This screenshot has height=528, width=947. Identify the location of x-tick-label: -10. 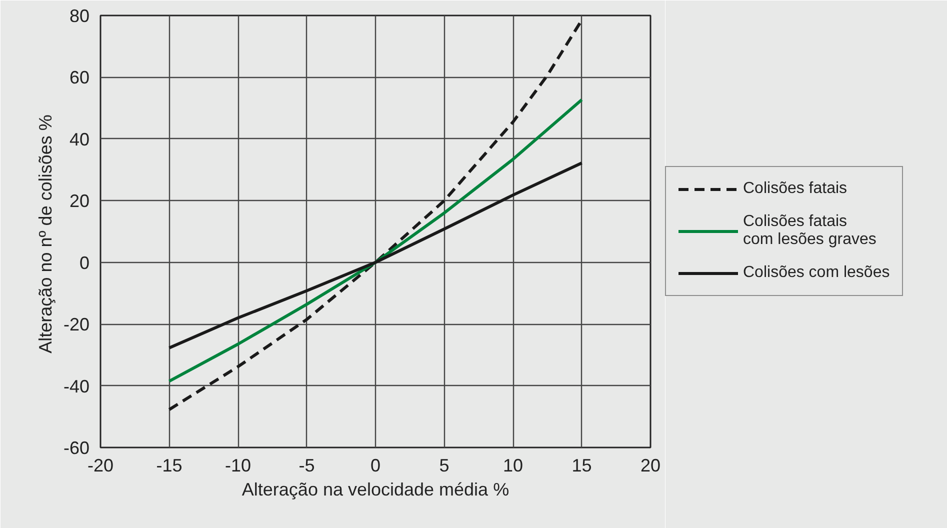
(238, 466).